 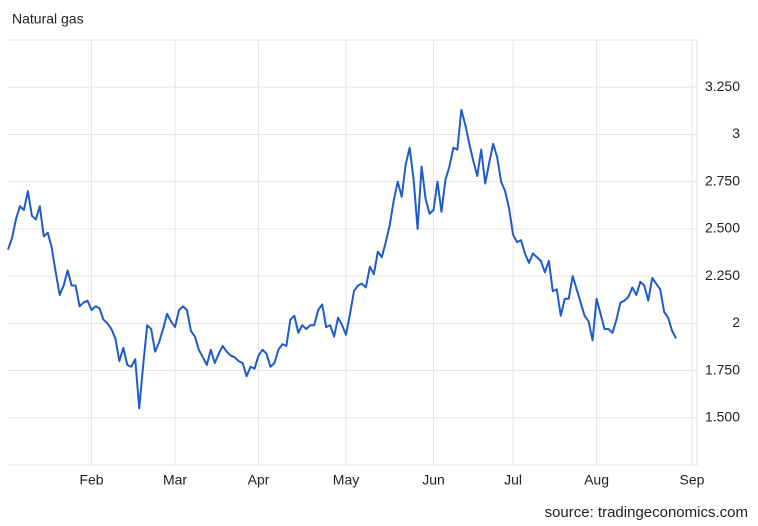 I want to click on x-tick-label: Sep, so click(x=692, y=480).